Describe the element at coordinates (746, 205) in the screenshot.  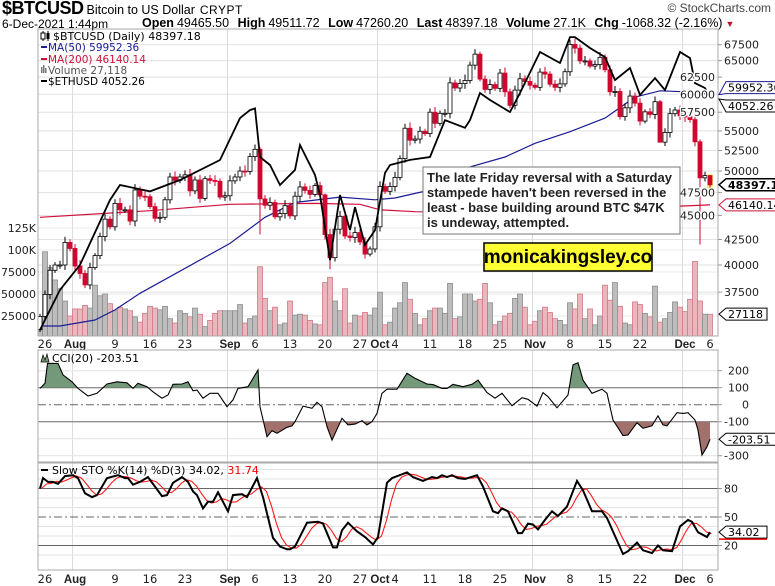
I see `ma200-value-tag: 46140.14` at that location.